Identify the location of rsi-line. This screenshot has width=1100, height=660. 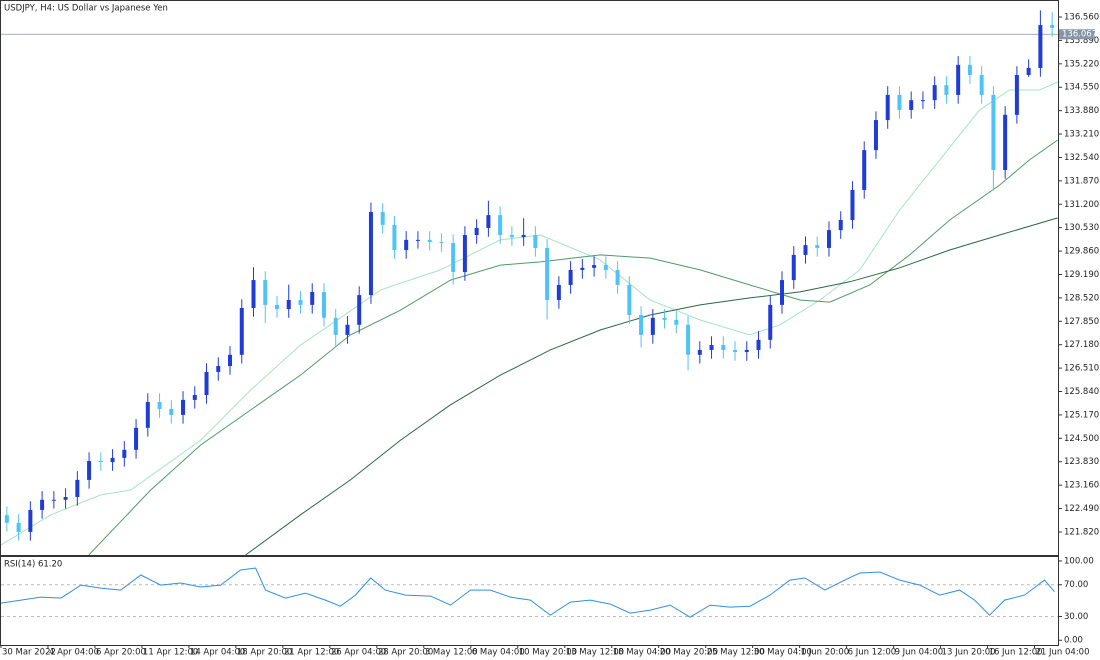
(528, 592).